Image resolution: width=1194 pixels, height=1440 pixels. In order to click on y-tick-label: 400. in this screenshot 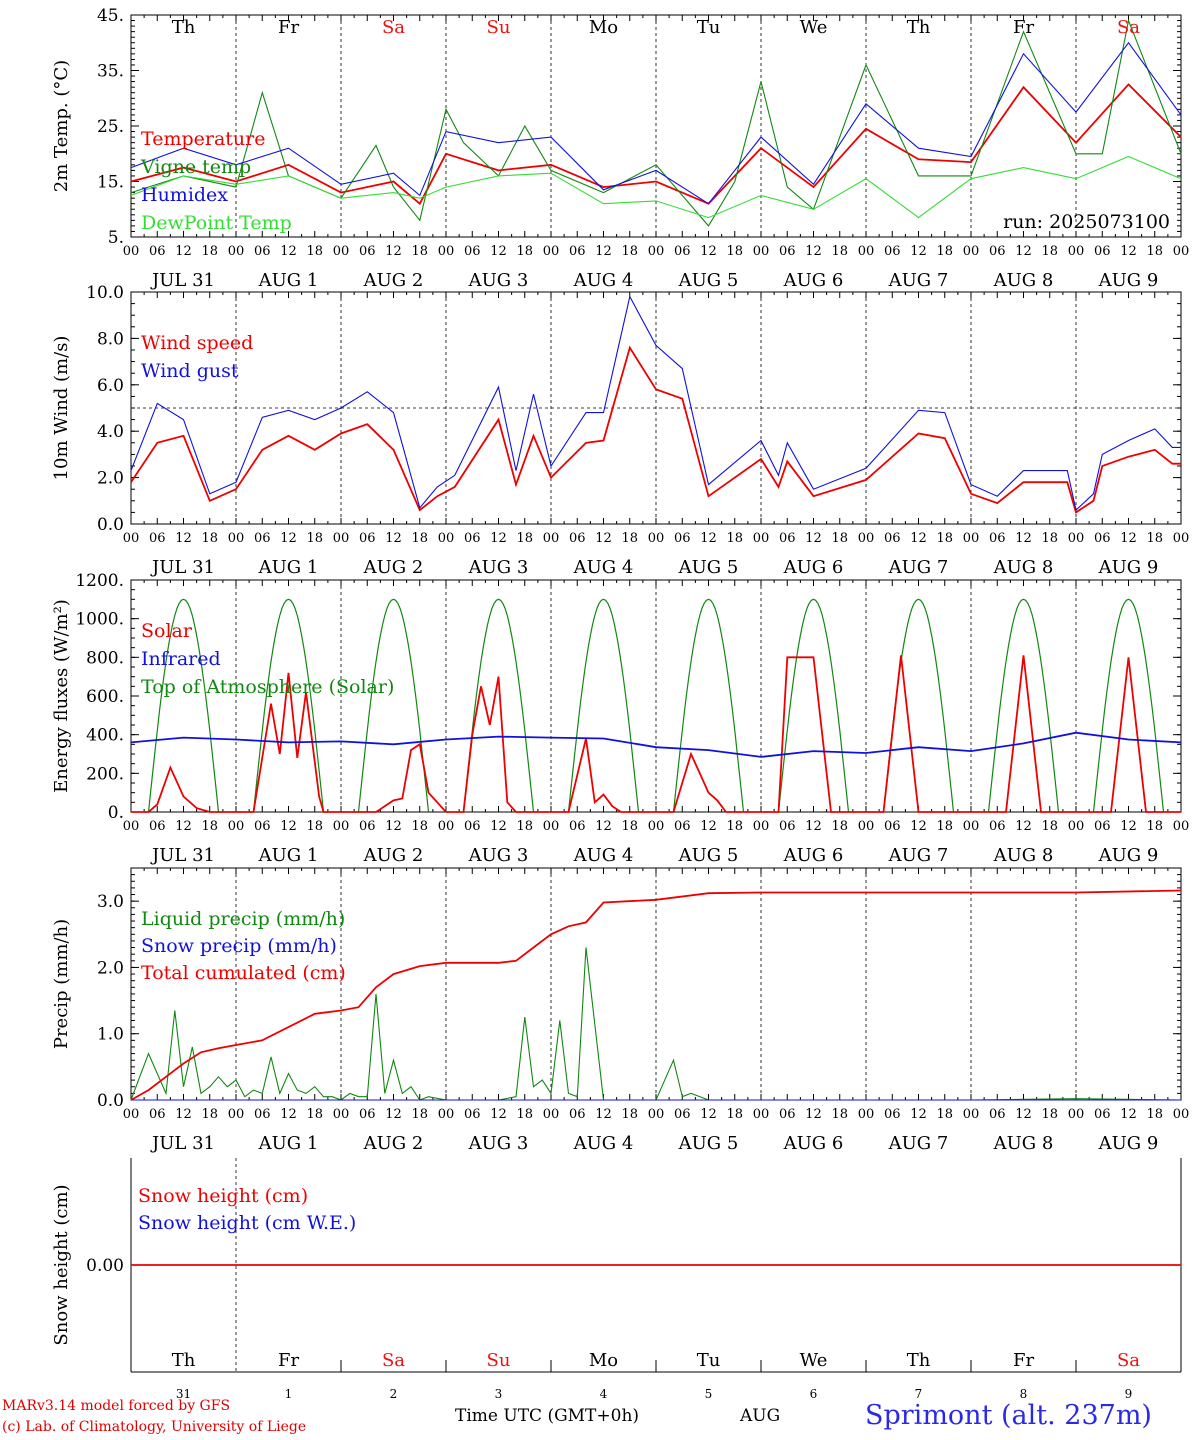, I will do `click(105, 736)`.